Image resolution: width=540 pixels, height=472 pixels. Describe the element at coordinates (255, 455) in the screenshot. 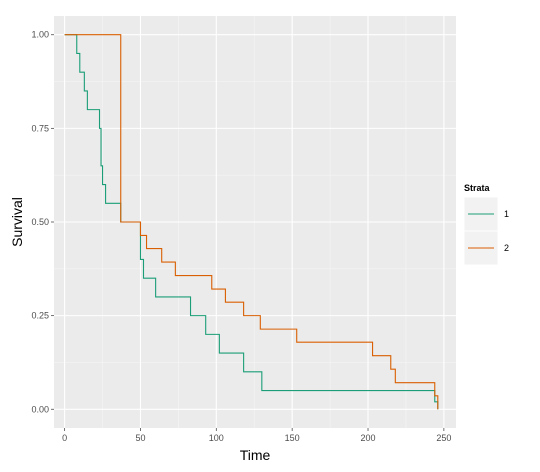

I see `x-axis-title: Time` at that location.